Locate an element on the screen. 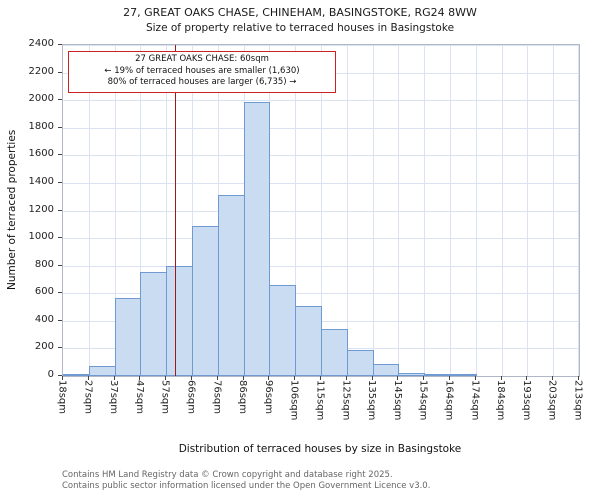 This screenshot has height=500, width=600. x-tick-label: 47sqm is located at coordinates (139, 397).